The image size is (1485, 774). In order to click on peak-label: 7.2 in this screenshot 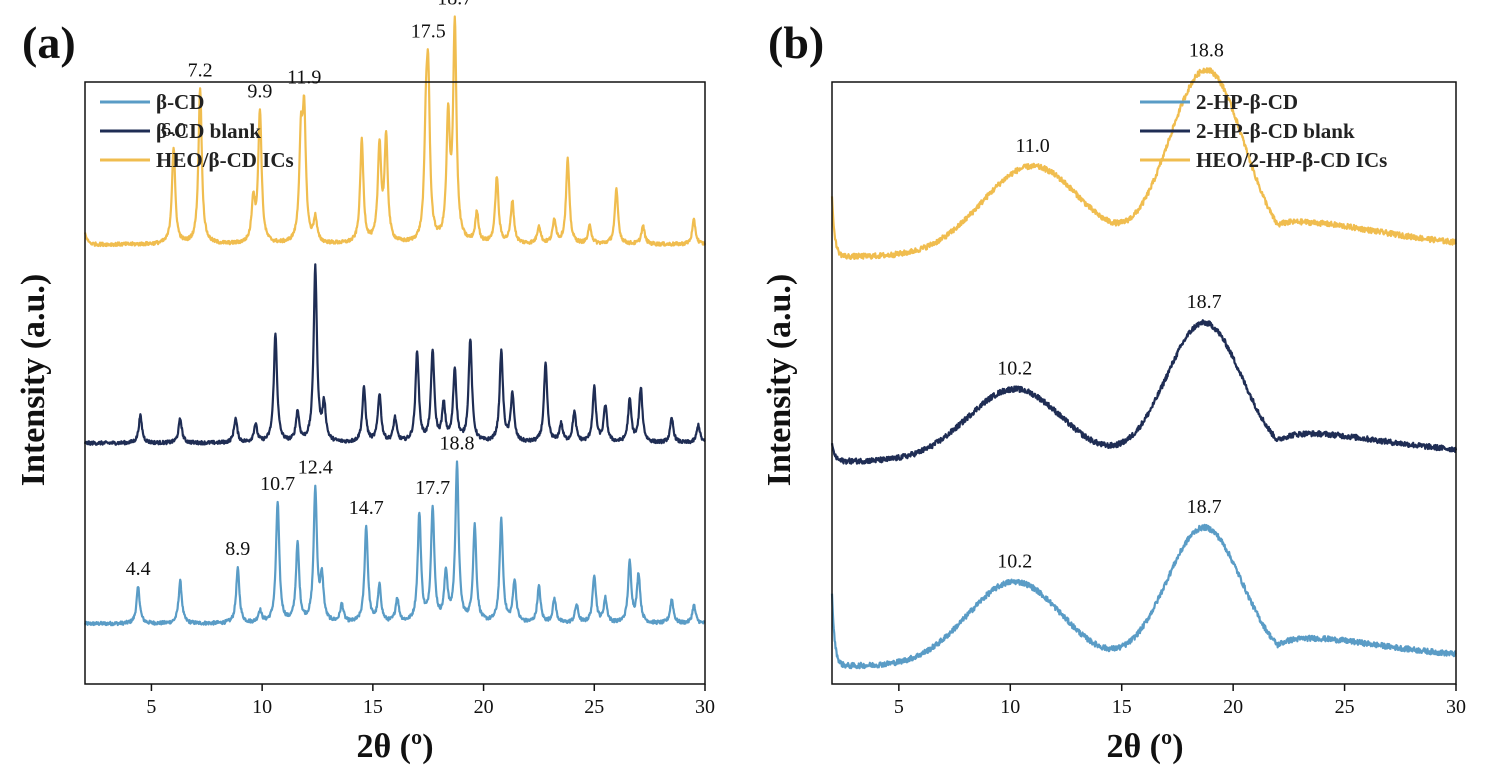, I will do `click(200, 70)`.